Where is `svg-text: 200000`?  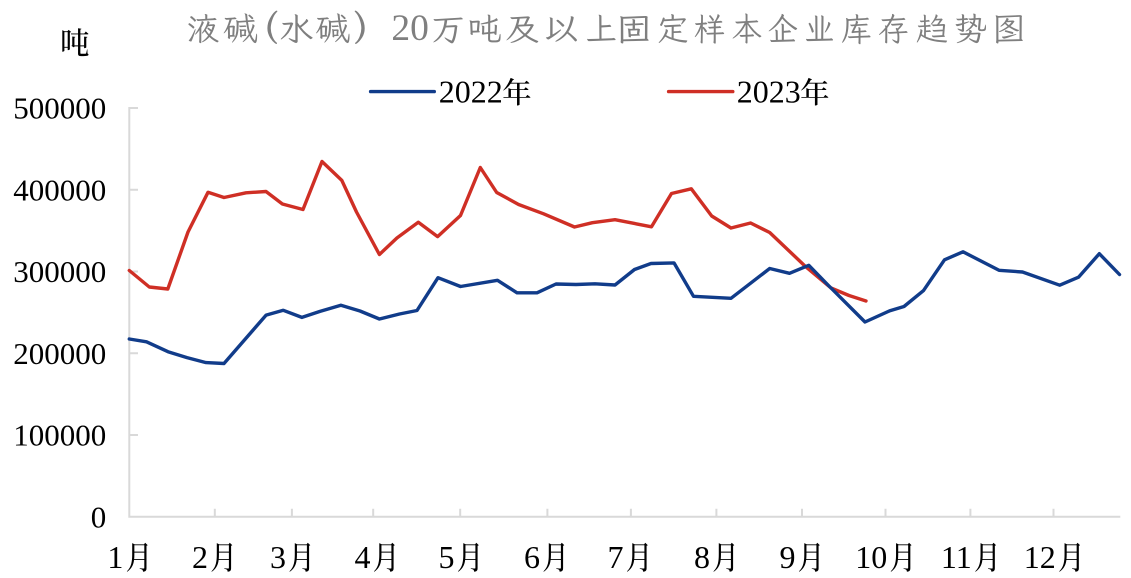
svg-text: 200000 is located at coordinates (59, 353).